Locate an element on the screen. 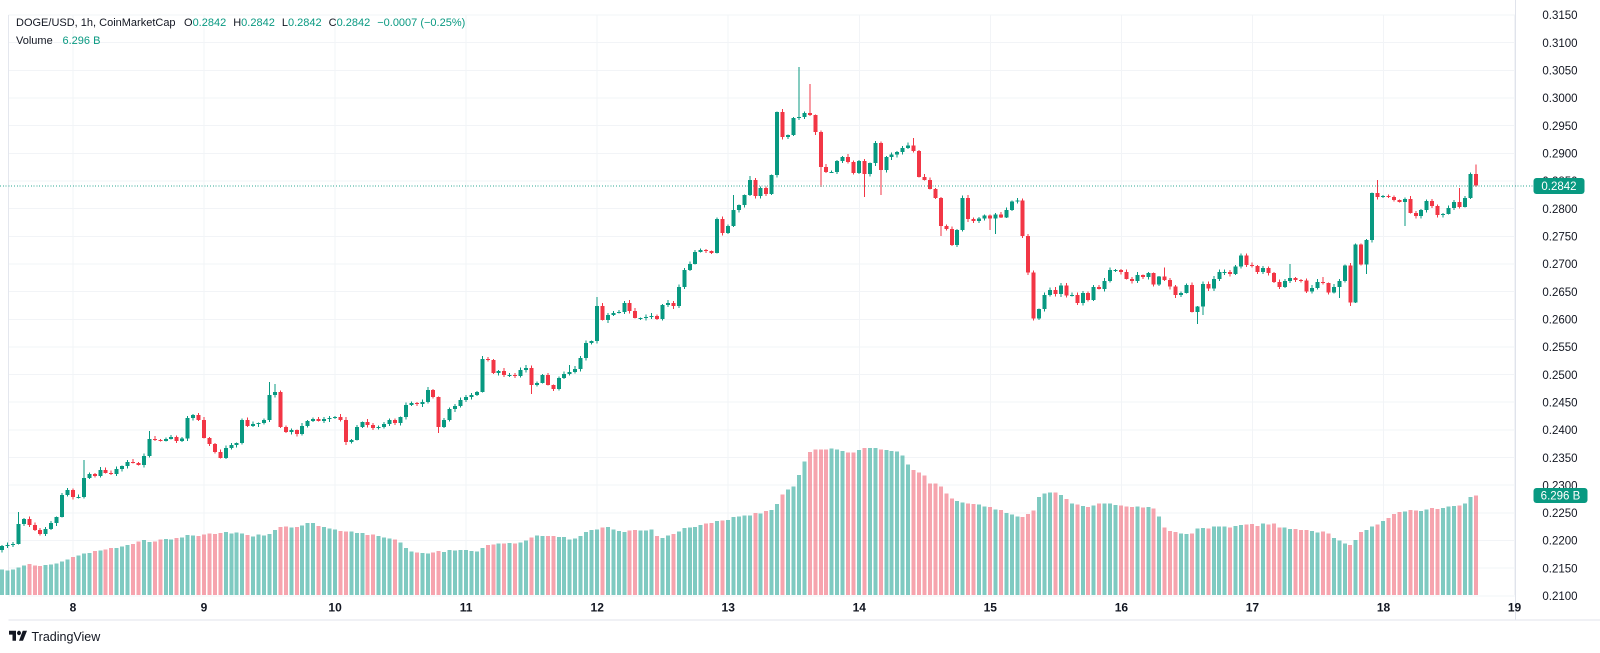 This screenshot has width=1600, height=653. svg-text: 0.2350 is located at coordinates (1559, 459).